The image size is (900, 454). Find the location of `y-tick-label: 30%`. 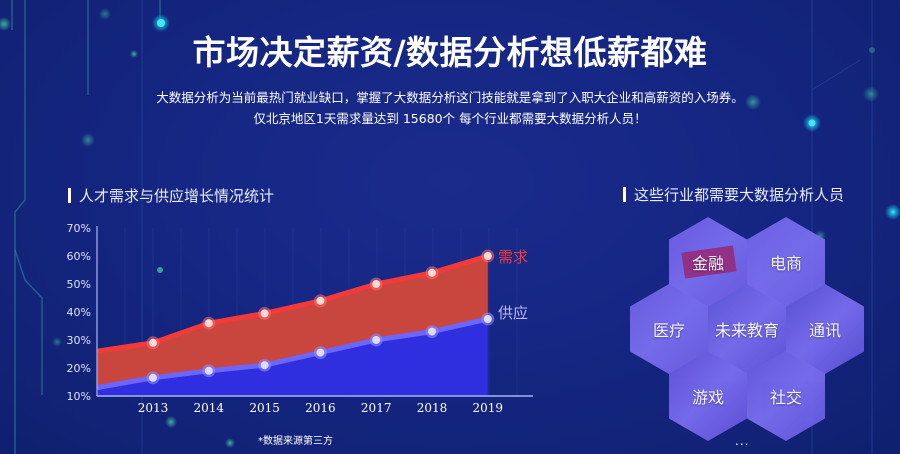

y-tick-label: 30% is located at coordinates (79, 340).